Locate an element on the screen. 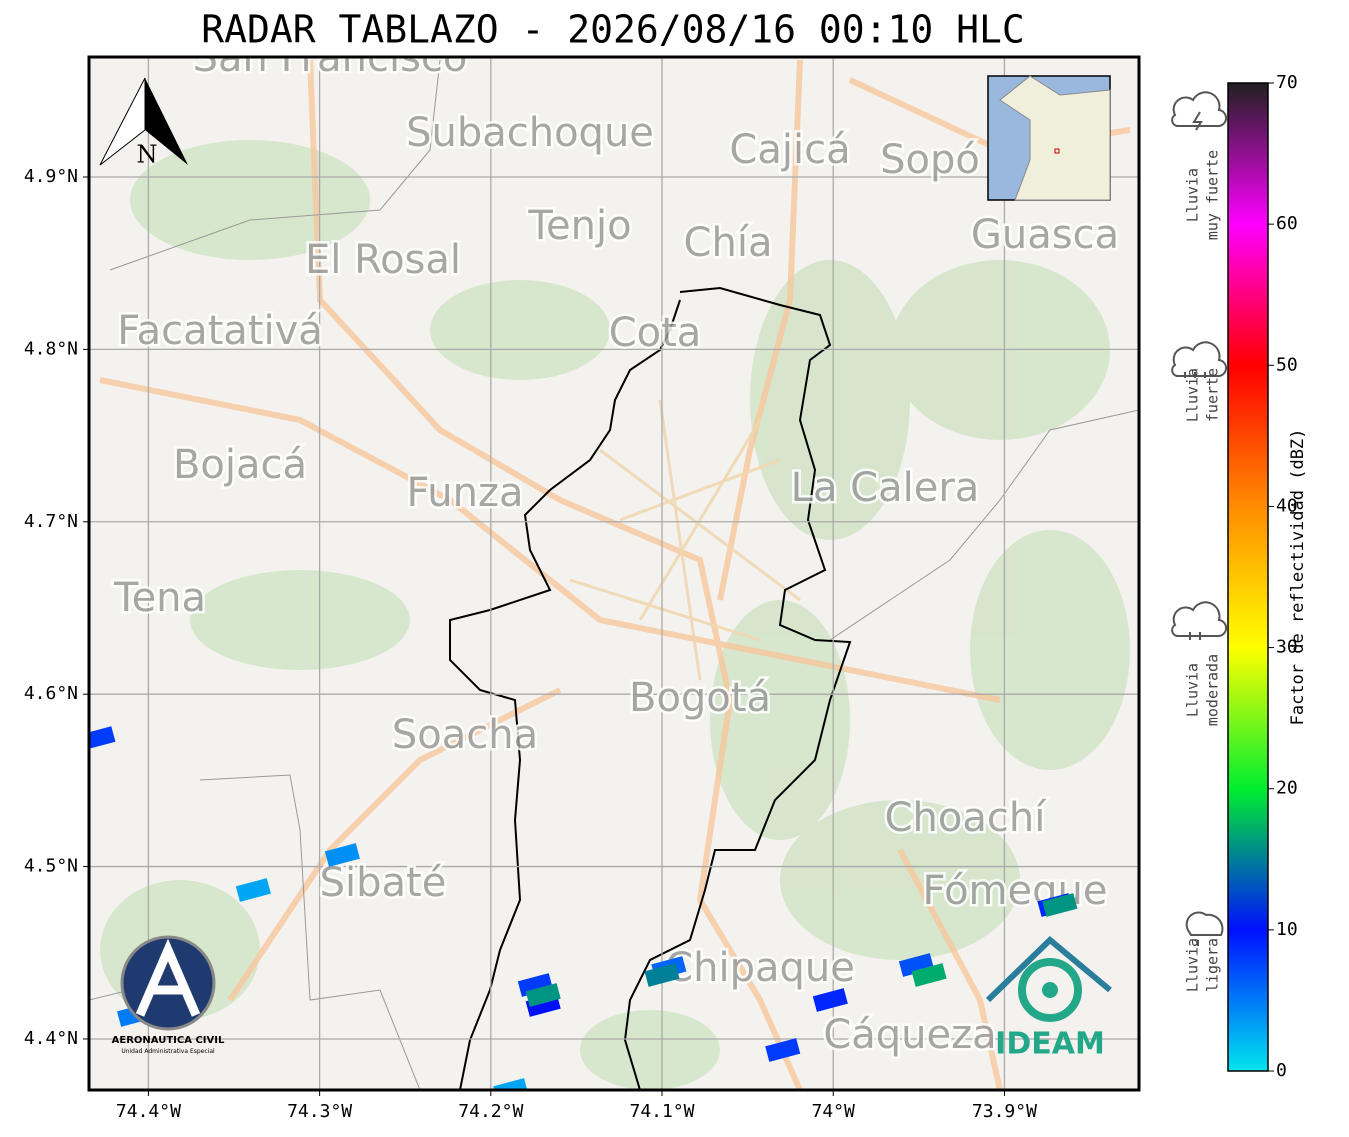 Image resolution: width=1349 pixels, height=1137 pixels. colorbar-tick-label: 20 is located at coordinates (1287, 788).